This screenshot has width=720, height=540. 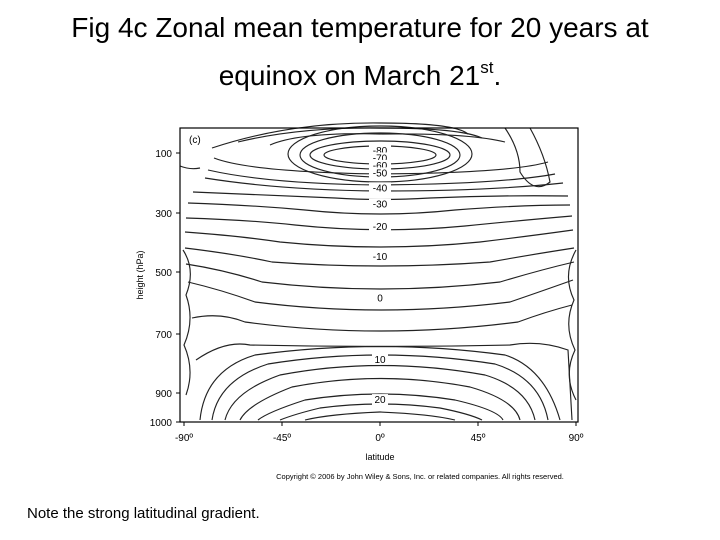 What do you see at coordinates (184, 438) in the screenshot?
I see `x-tick-label: -90º` at bounding box center [184, 438].